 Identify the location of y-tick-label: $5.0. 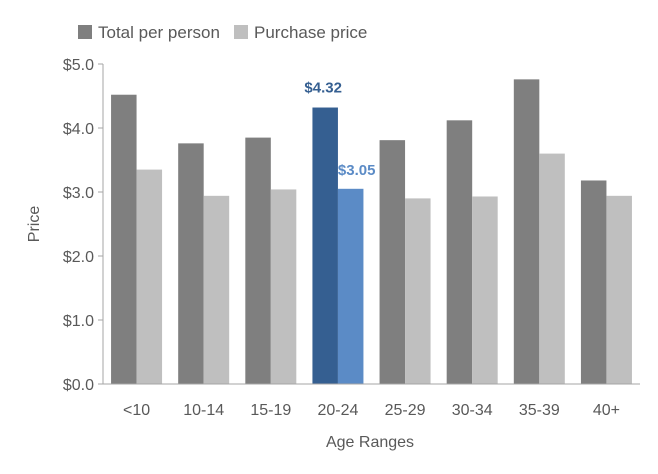
(78, 65).